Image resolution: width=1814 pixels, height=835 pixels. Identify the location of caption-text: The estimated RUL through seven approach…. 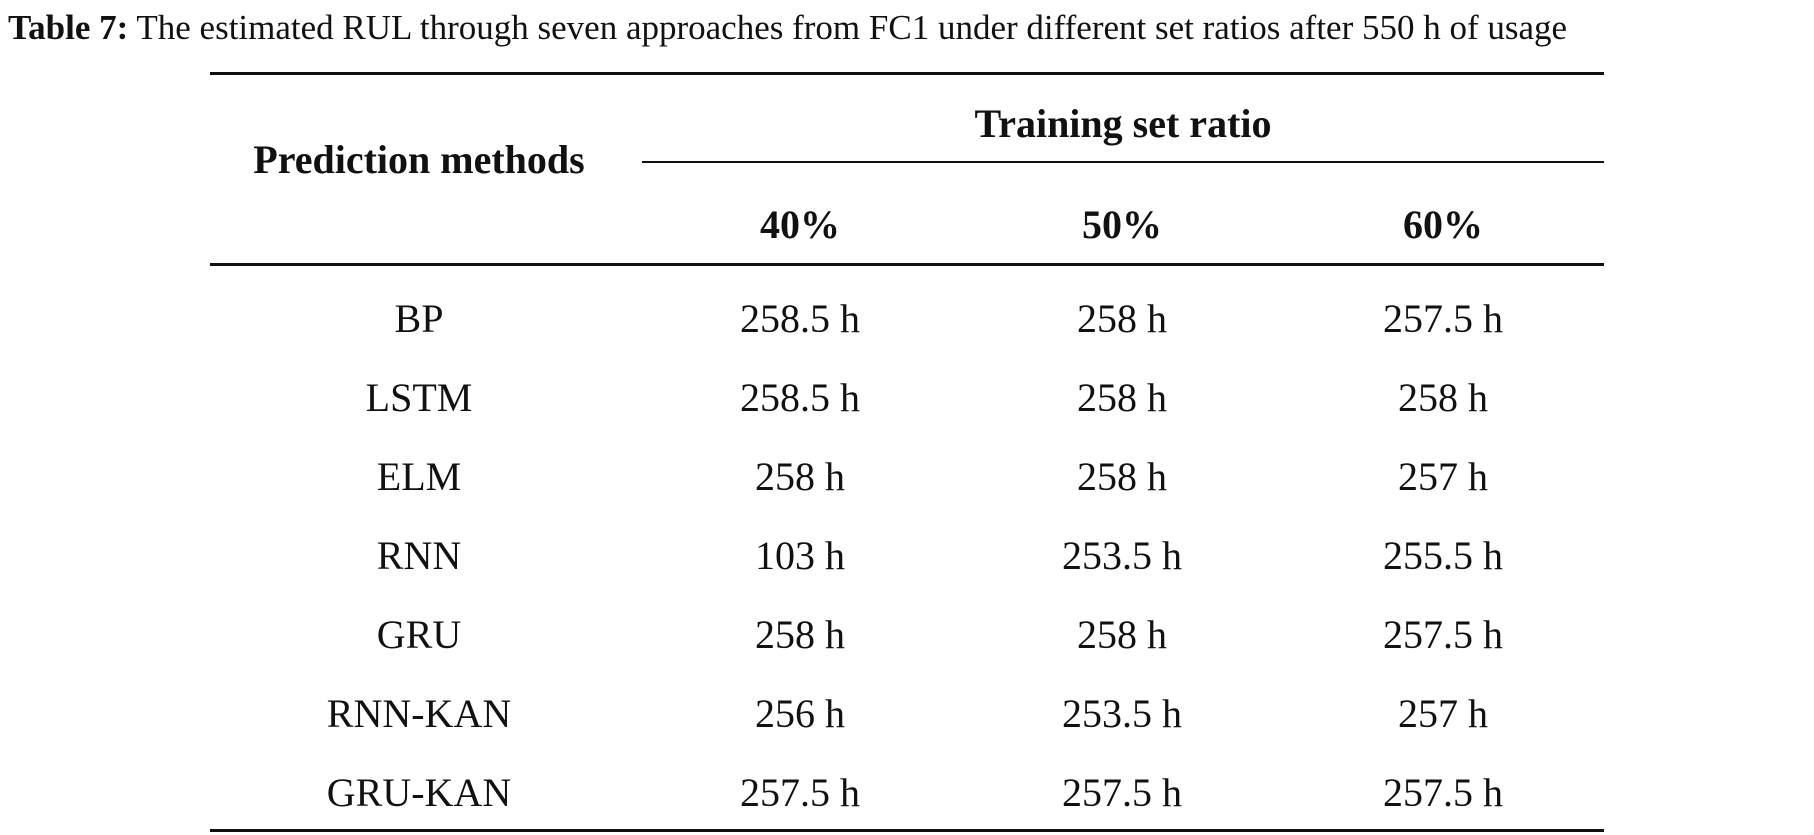
(852, 27).